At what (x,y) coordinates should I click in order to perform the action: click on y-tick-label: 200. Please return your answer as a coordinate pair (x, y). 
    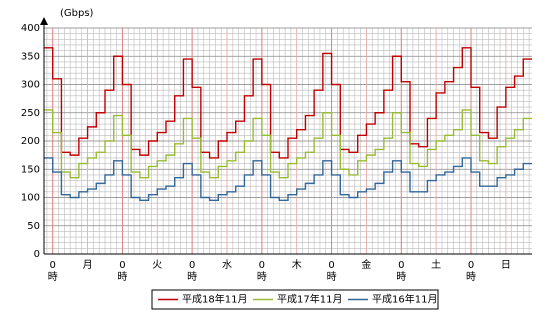
    Looking at the image, I should click on (30, 141).